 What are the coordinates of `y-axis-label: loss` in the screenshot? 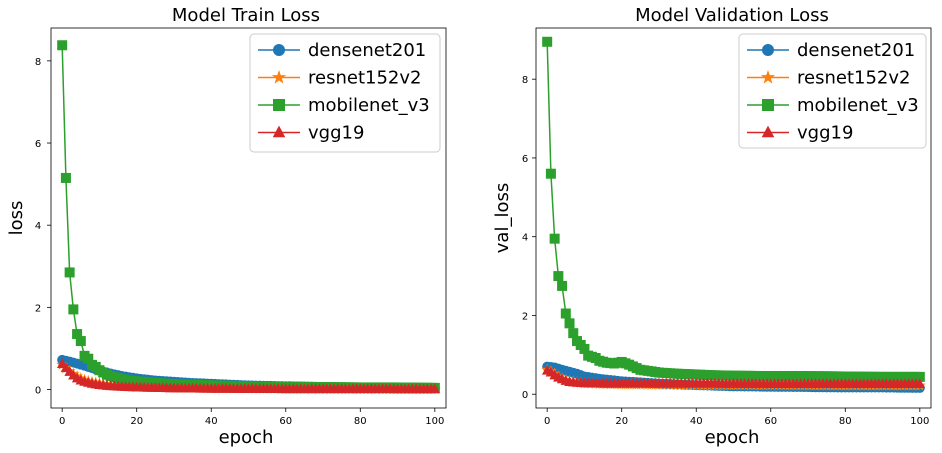 It's located at (16, 218).